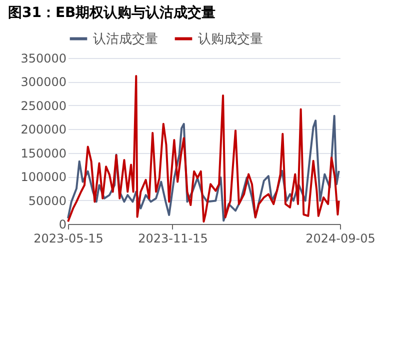  Describe the element at coordinates (230, 38) in the screenshot. I see `legend-label: 认购成交量` at that location.